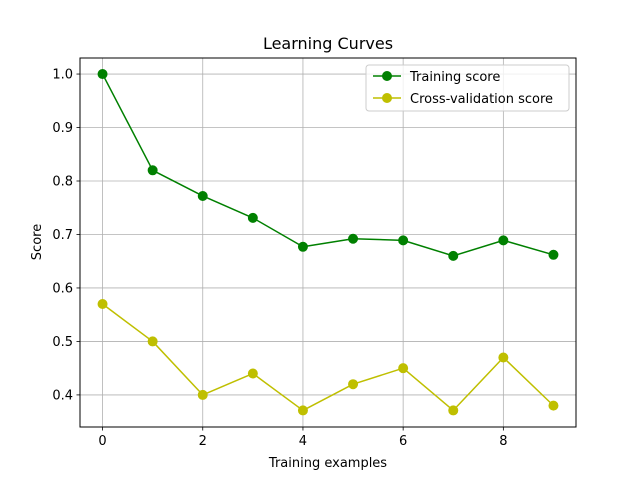  Describe the element at coordinates (102, 441) in the screenshot. I see `x-tick-label: 0` at that location.